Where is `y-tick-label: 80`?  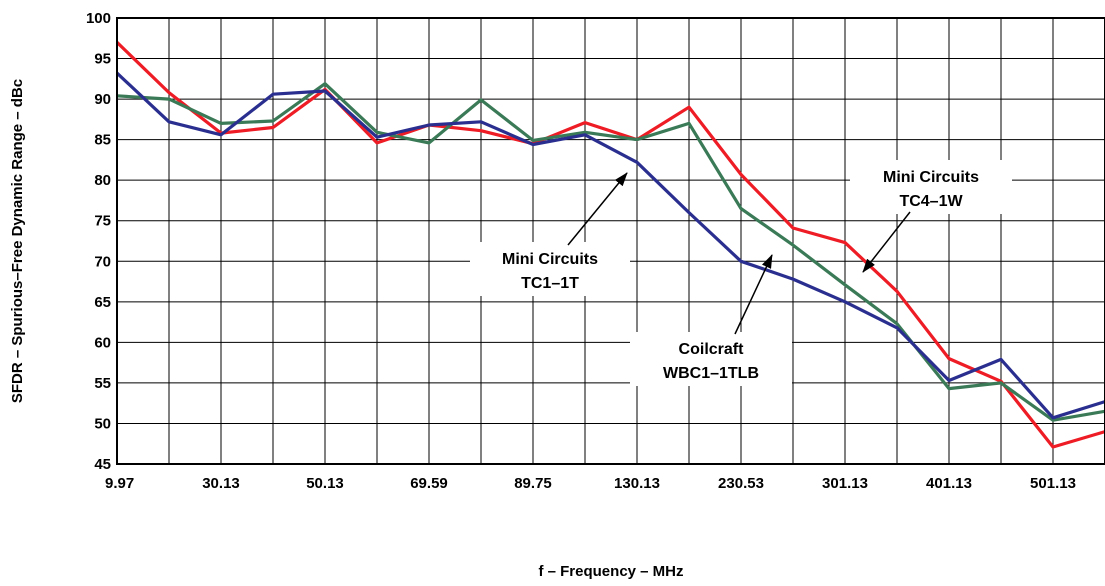 y-tick-label: 80 is located at coordinates (102, 180).